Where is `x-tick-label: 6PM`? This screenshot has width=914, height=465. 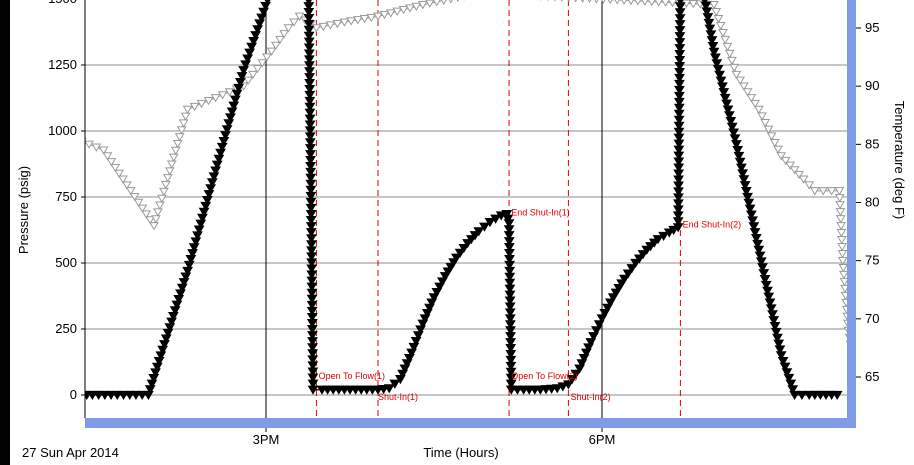
x-tick-label: 6PM is located at coordinates (602, 439).